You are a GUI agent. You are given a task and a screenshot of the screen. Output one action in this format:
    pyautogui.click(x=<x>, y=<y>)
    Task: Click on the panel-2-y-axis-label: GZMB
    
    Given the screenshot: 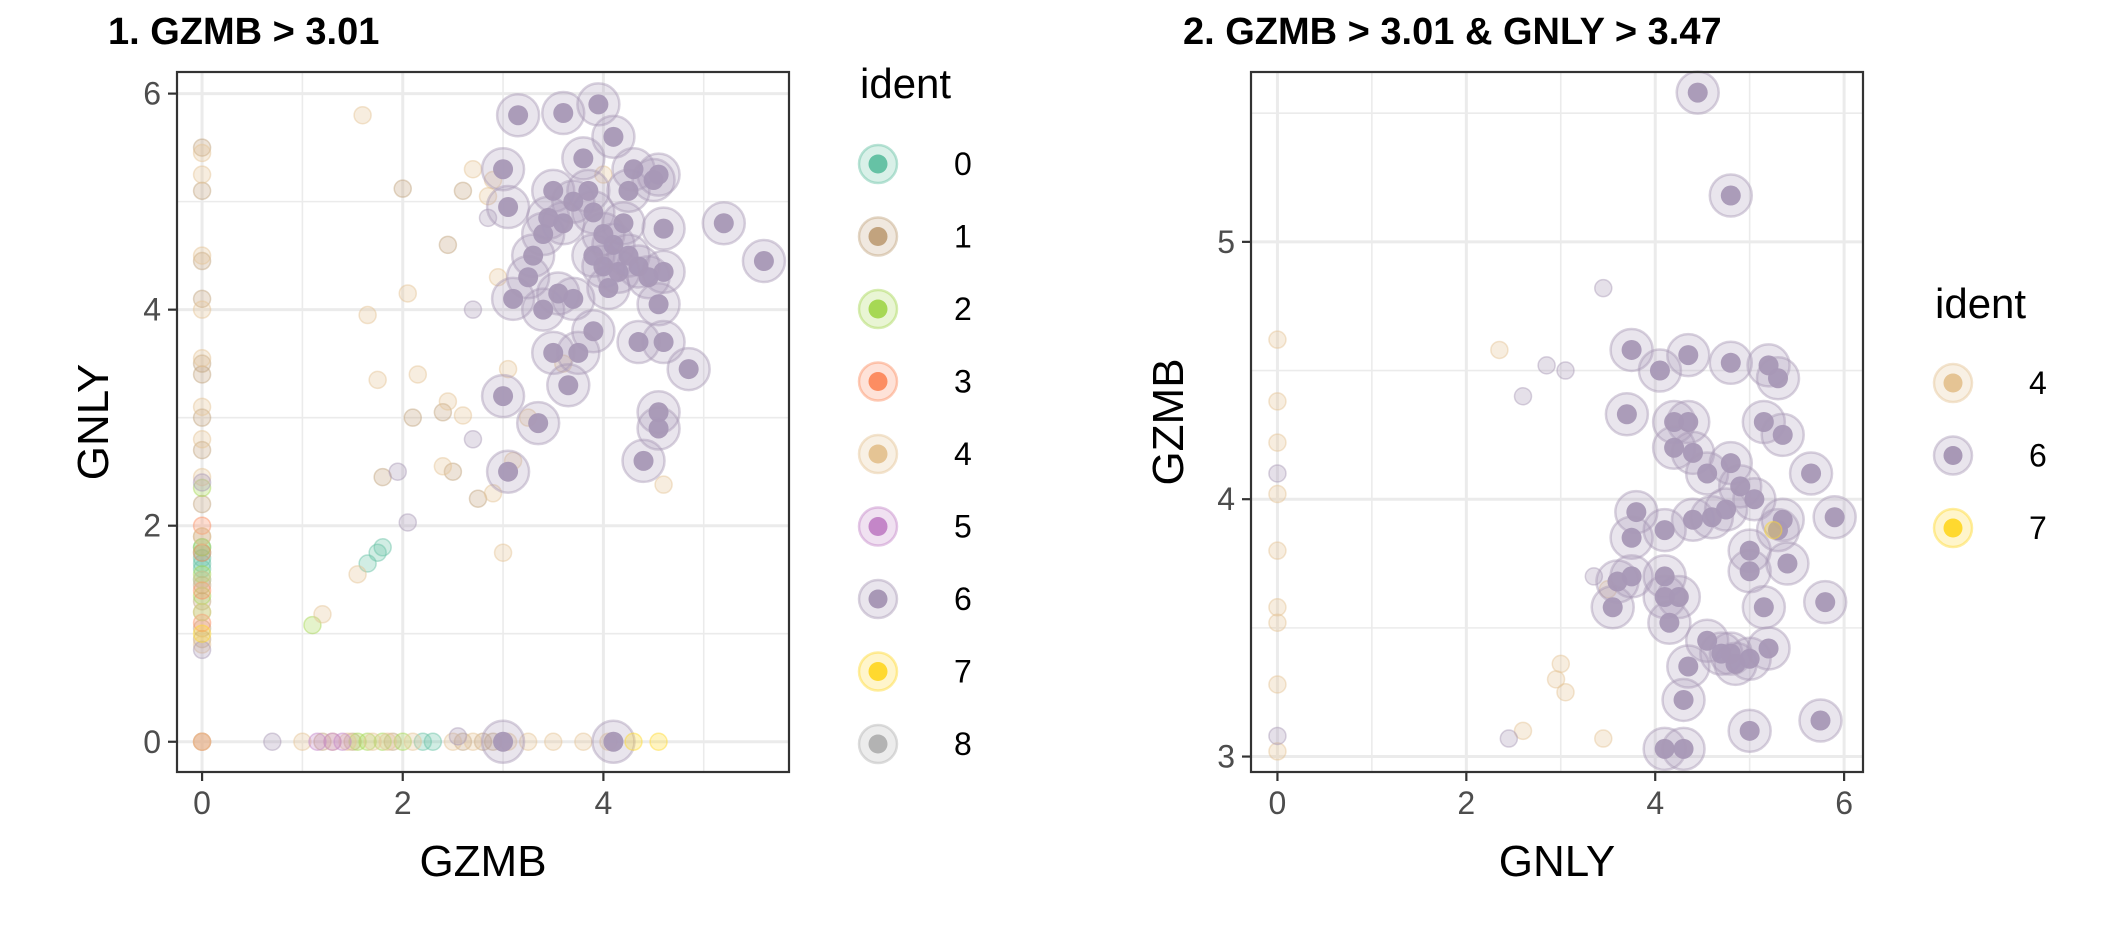 What is the action you would take?
    pyautogui.click(x=1168, y=421)
    